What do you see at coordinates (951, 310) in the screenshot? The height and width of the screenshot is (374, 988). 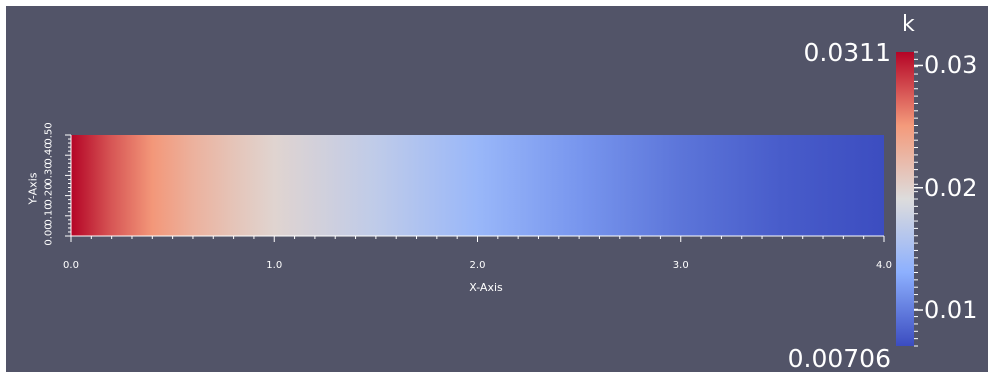 I see `colorbar-tick-label: 0.01` at bounding box center [951, 310].